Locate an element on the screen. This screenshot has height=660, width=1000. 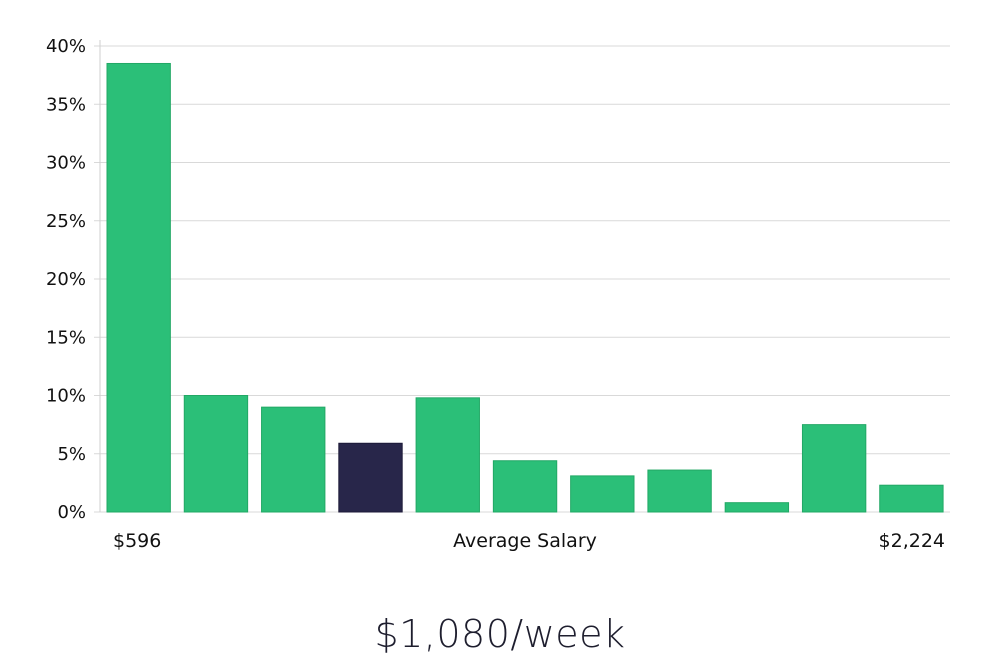
y-tick-label: 15% is located at coordinates (66, 337).